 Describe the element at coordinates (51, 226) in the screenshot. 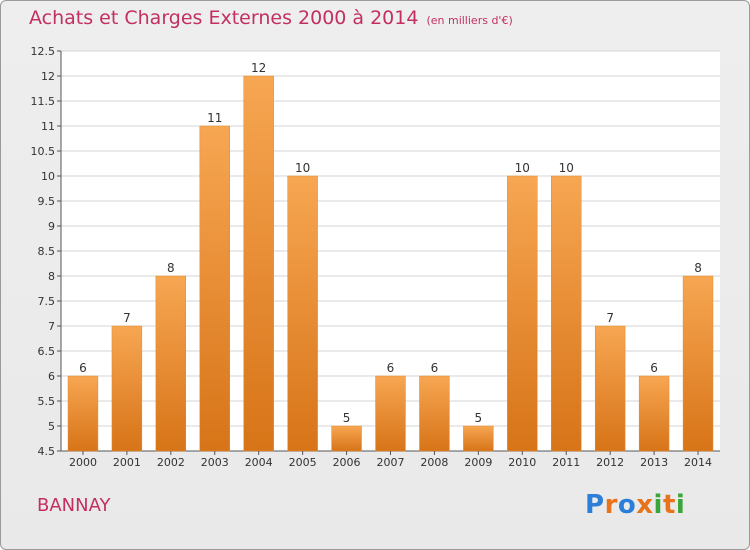

I see `y-tick-label: 9` at that location.